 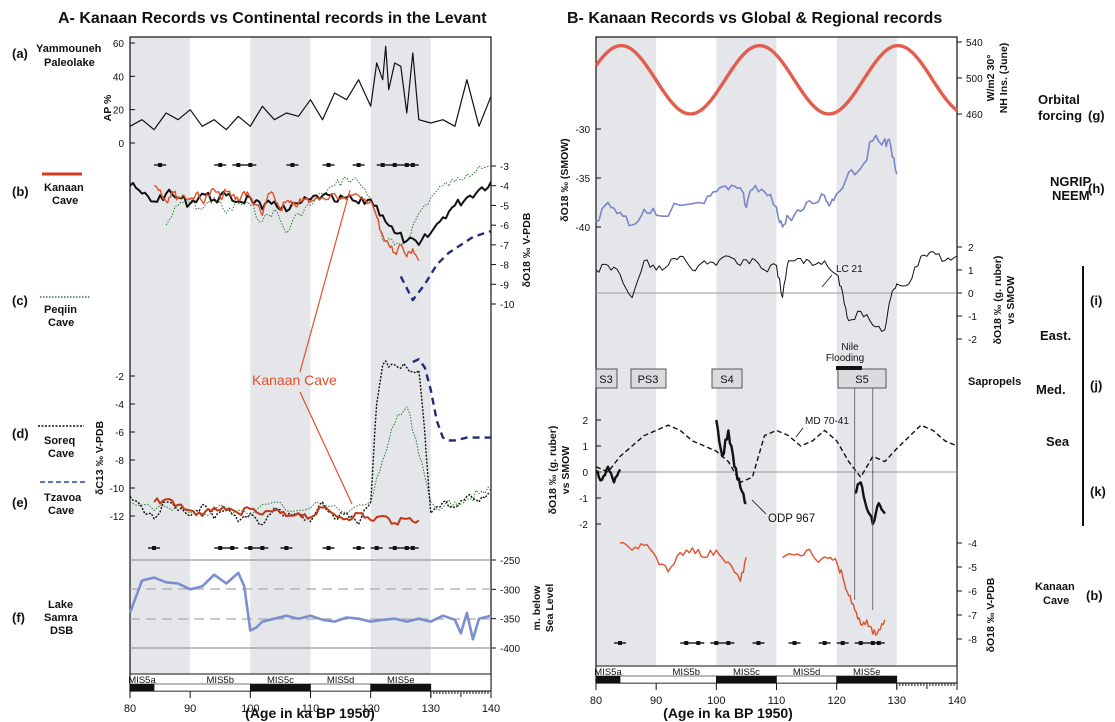 I want to click on b-md-tick-label: 2, so click(x=585, y=421).